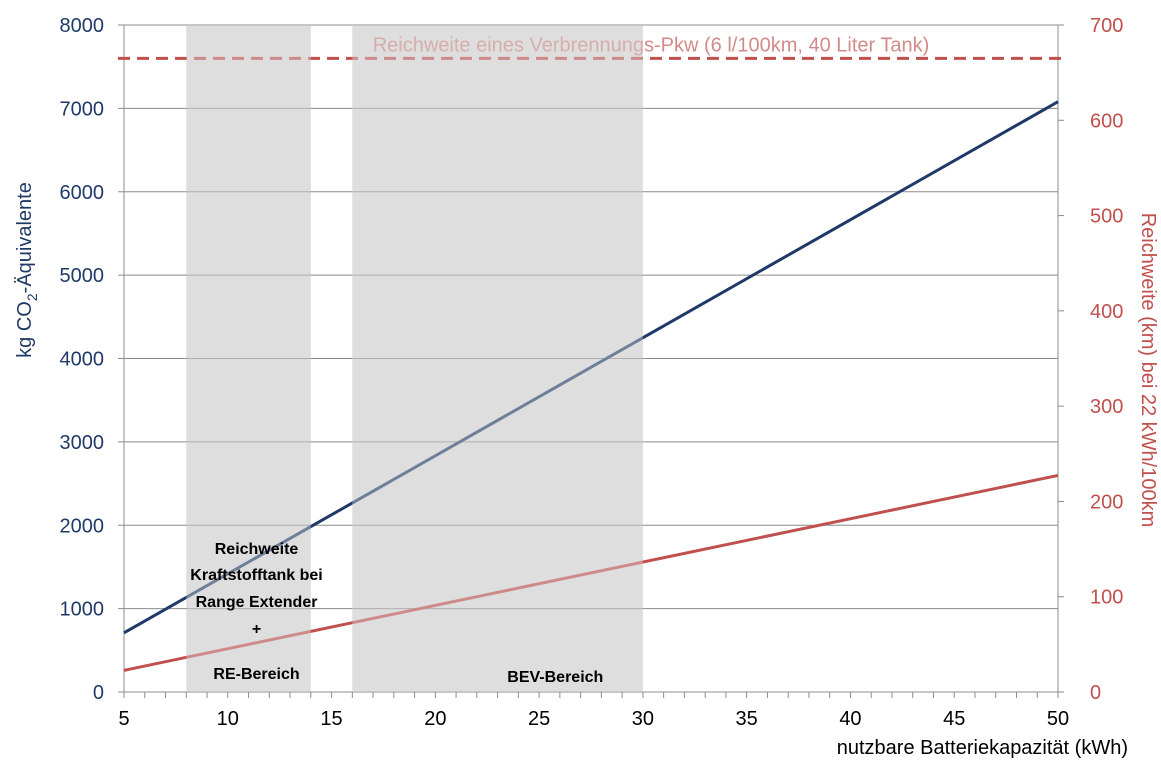  Describe the element at coordinates (82, 26) in the screenshot. I see `left-tick-label: 8000` at that location.